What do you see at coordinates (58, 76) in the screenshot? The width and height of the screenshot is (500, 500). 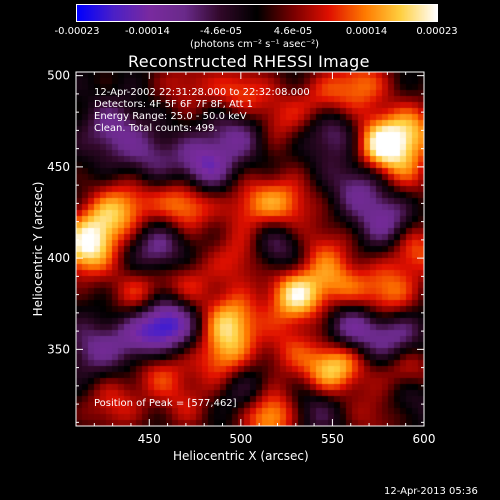 I see `y-tick-label: 500` at bounding box center [58, 76].